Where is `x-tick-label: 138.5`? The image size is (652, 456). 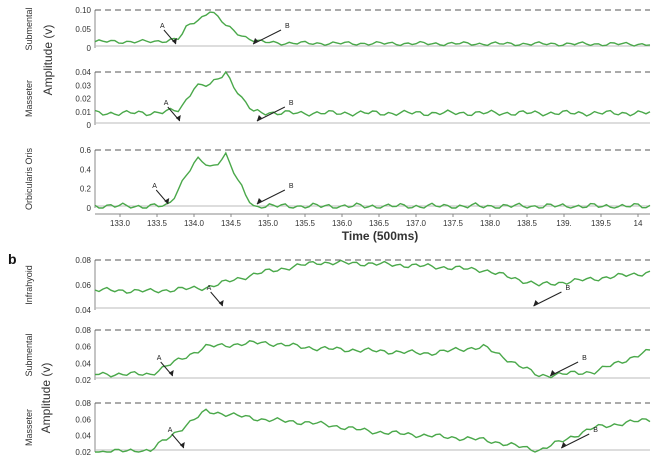 x-tick-label: 138.5 is located at coordinates (527, 223).